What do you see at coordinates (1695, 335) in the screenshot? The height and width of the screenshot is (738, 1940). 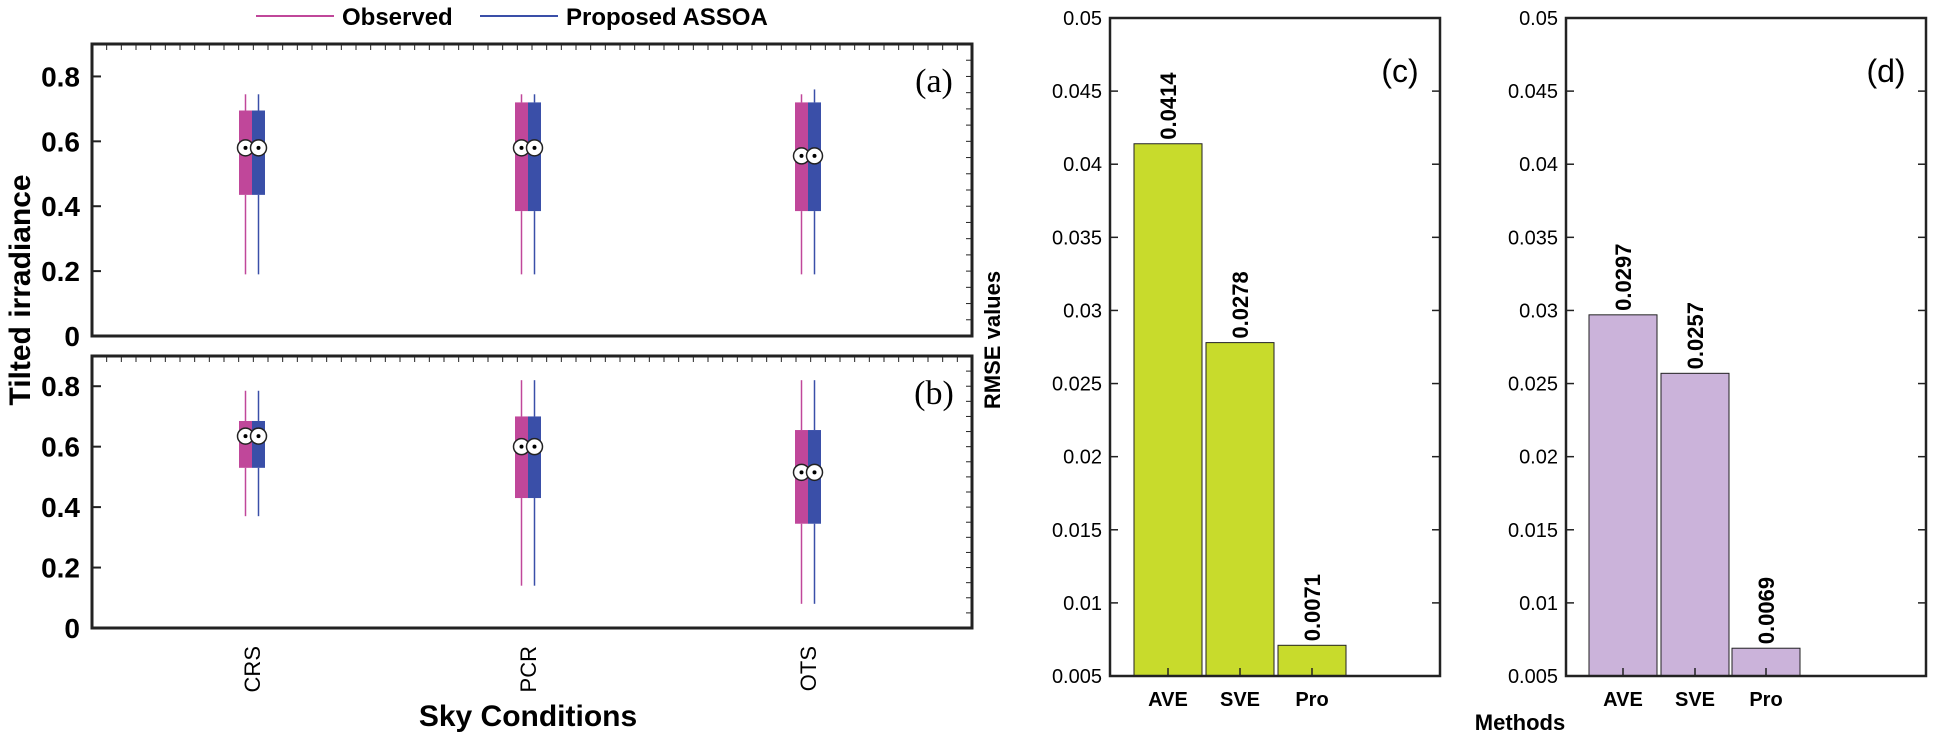 I see `data-label: 0.0257` at bounding box center [1695, 335].